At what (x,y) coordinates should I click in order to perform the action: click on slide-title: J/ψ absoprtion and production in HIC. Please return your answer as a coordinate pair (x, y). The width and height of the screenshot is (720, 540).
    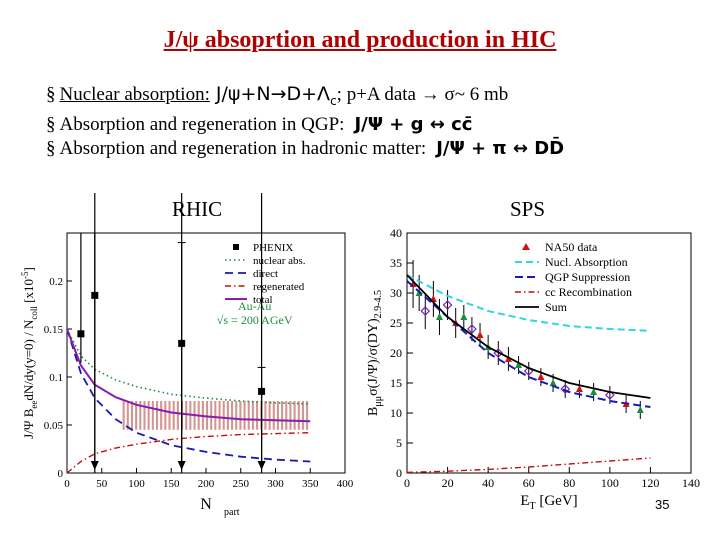
    Looking at the image, I should click on (360, 40).